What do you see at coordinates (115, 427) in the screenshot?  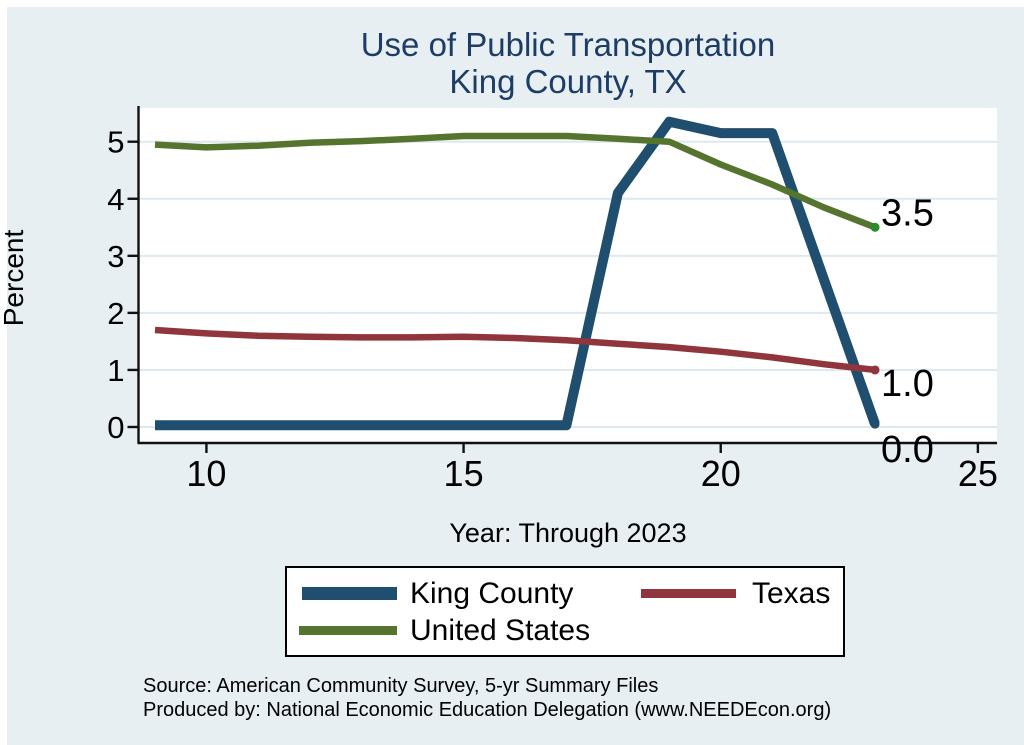 I see `y-tick-label-0: 0` at bounding box center [115, 427].